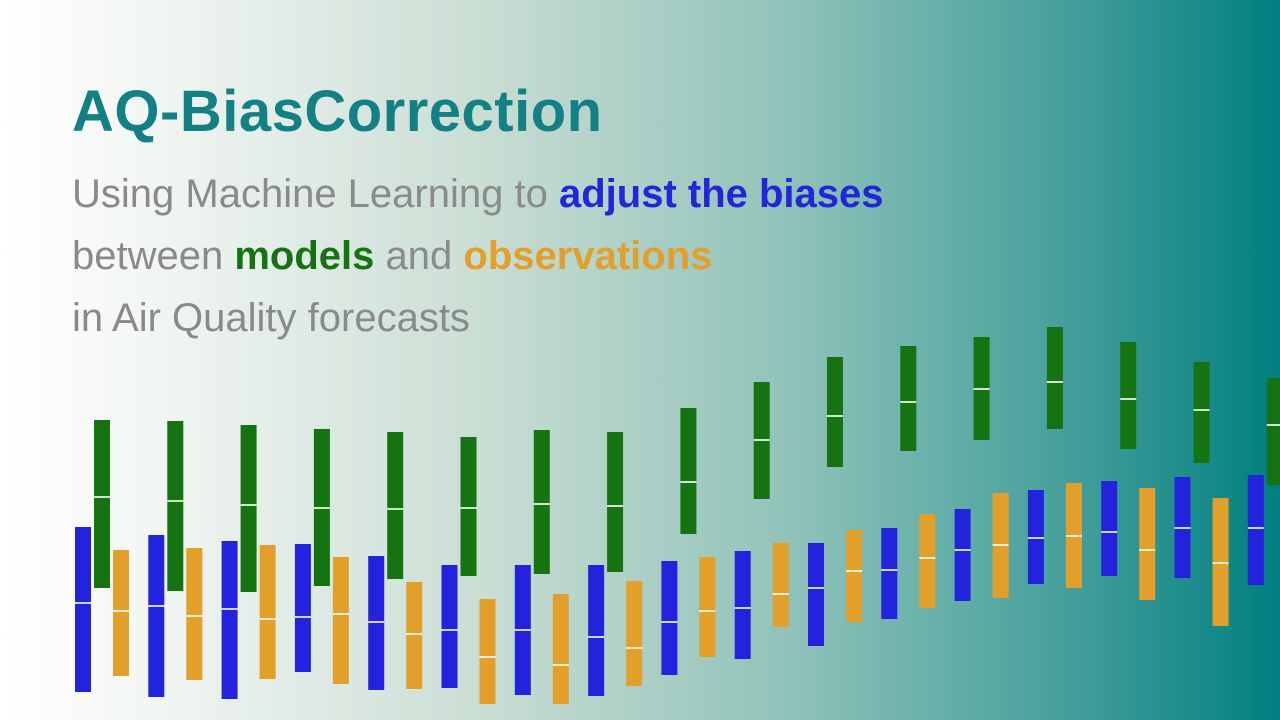  I want to click on highlight: observations, so click(588, 256).